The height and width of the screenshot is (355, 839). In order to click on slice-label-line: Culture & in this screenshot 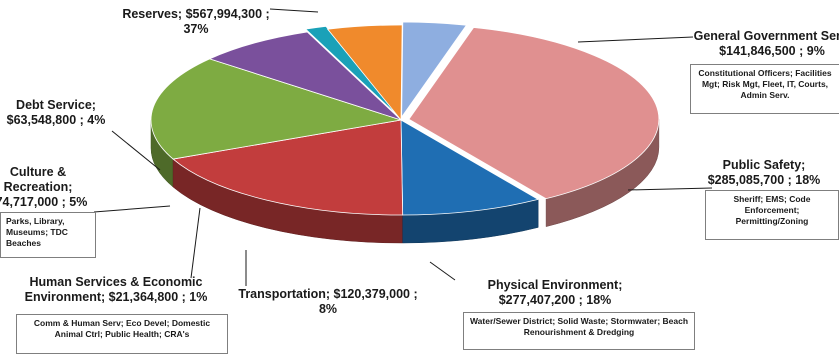, I will do `click(38, 172)`.